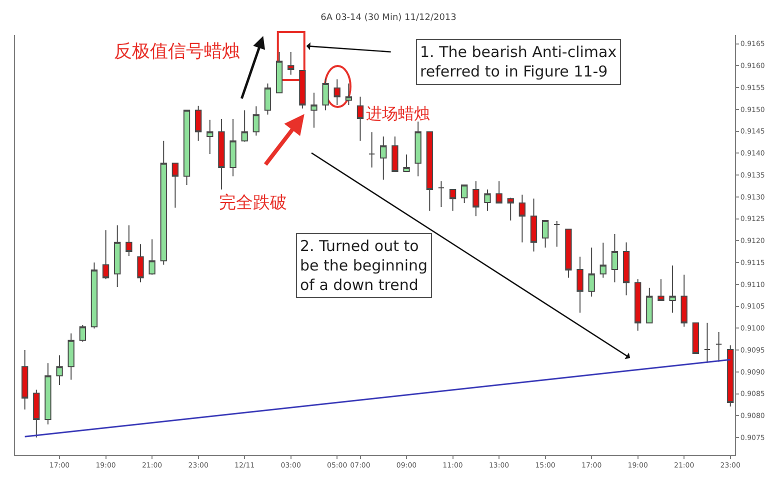 This screenshot has width=777, height=491. What do you see at coordinates (253, 203) in the screenshot?
I see `annotation: 完全跌破` at bounding box center [253, 203].